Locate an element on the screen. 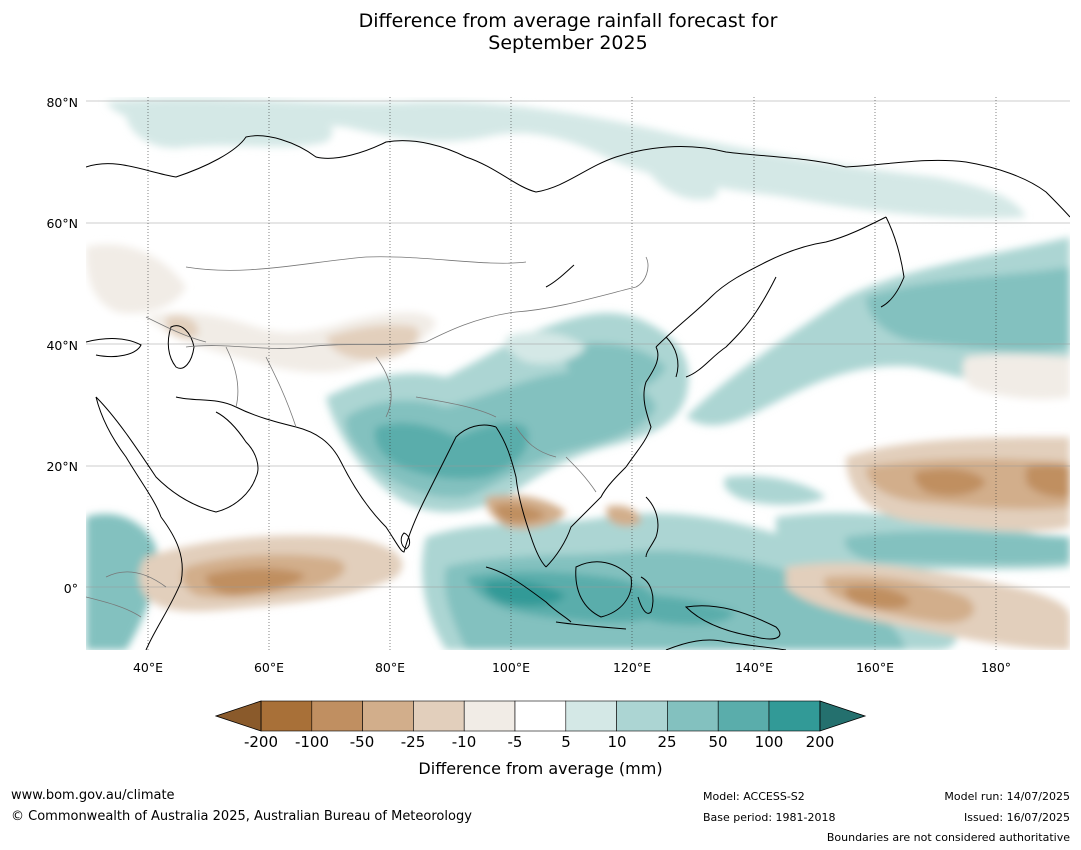  lat-label-80n: 80°N is located at coordinates (62, 102).